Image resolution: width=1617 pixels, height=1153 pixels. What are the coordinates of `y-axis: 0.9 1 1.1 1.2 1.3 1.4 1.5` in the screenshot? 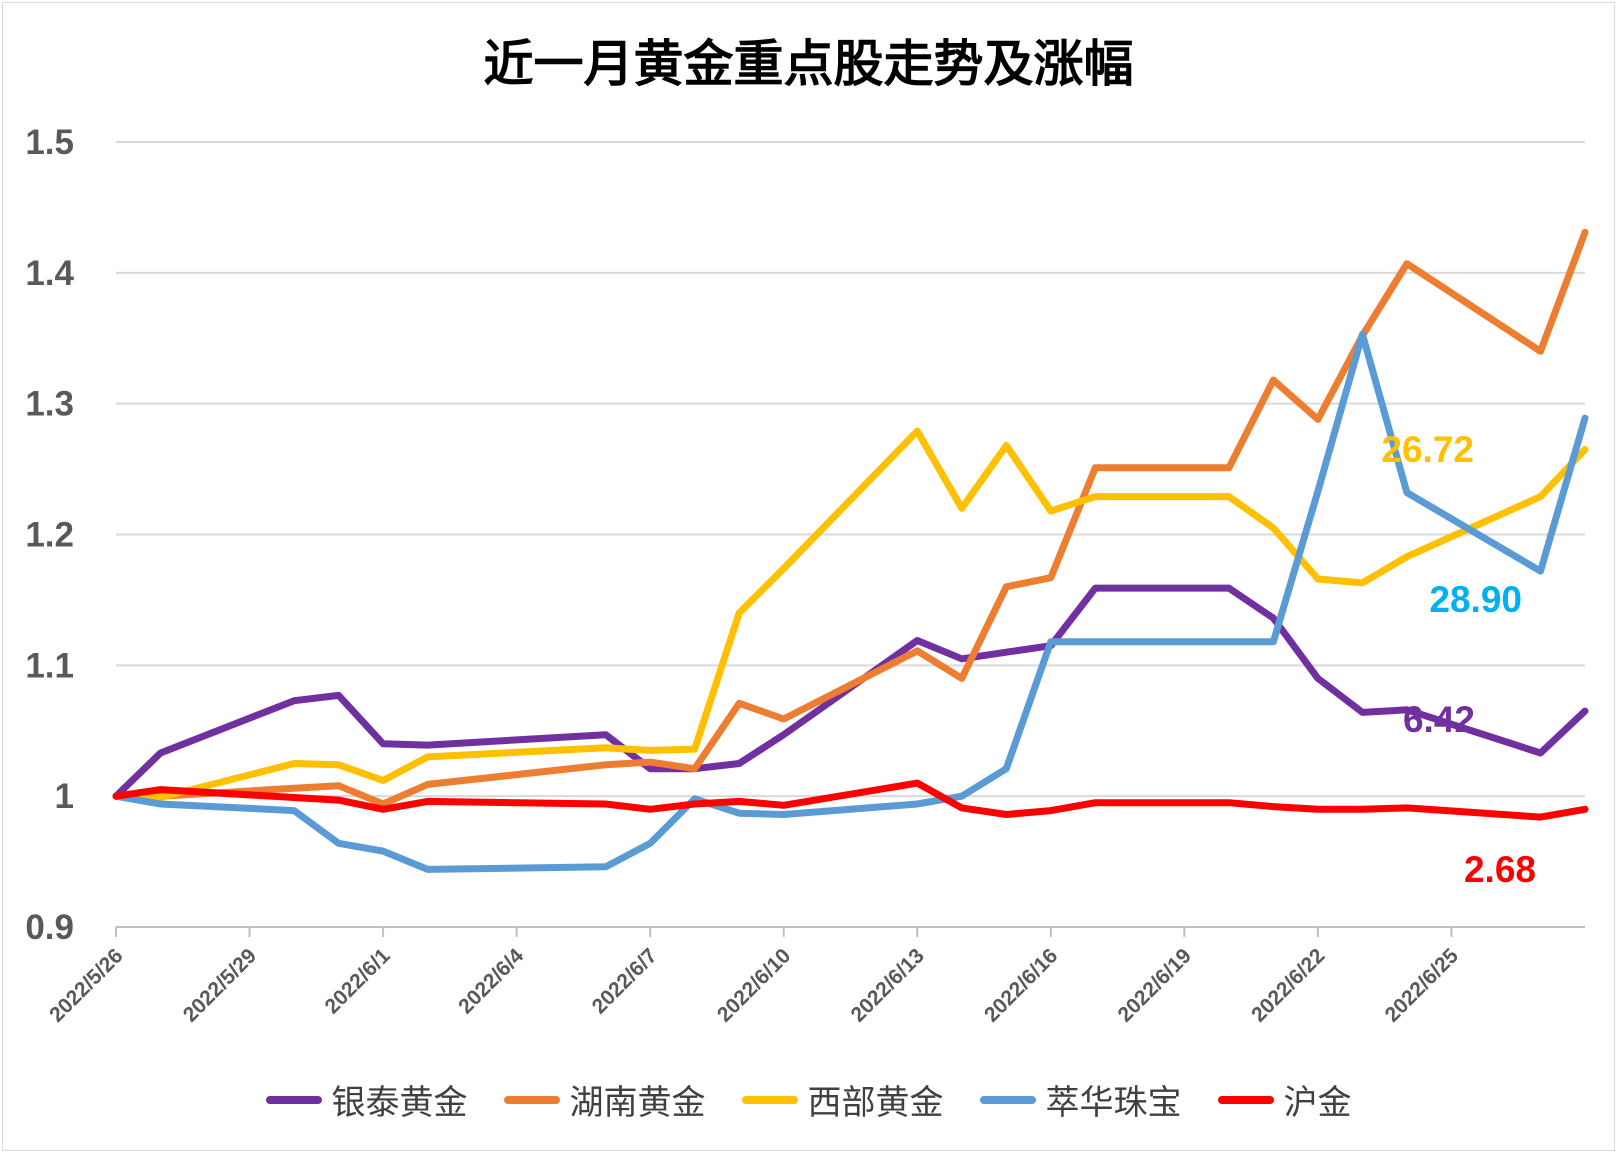 It's located at (49, 535).